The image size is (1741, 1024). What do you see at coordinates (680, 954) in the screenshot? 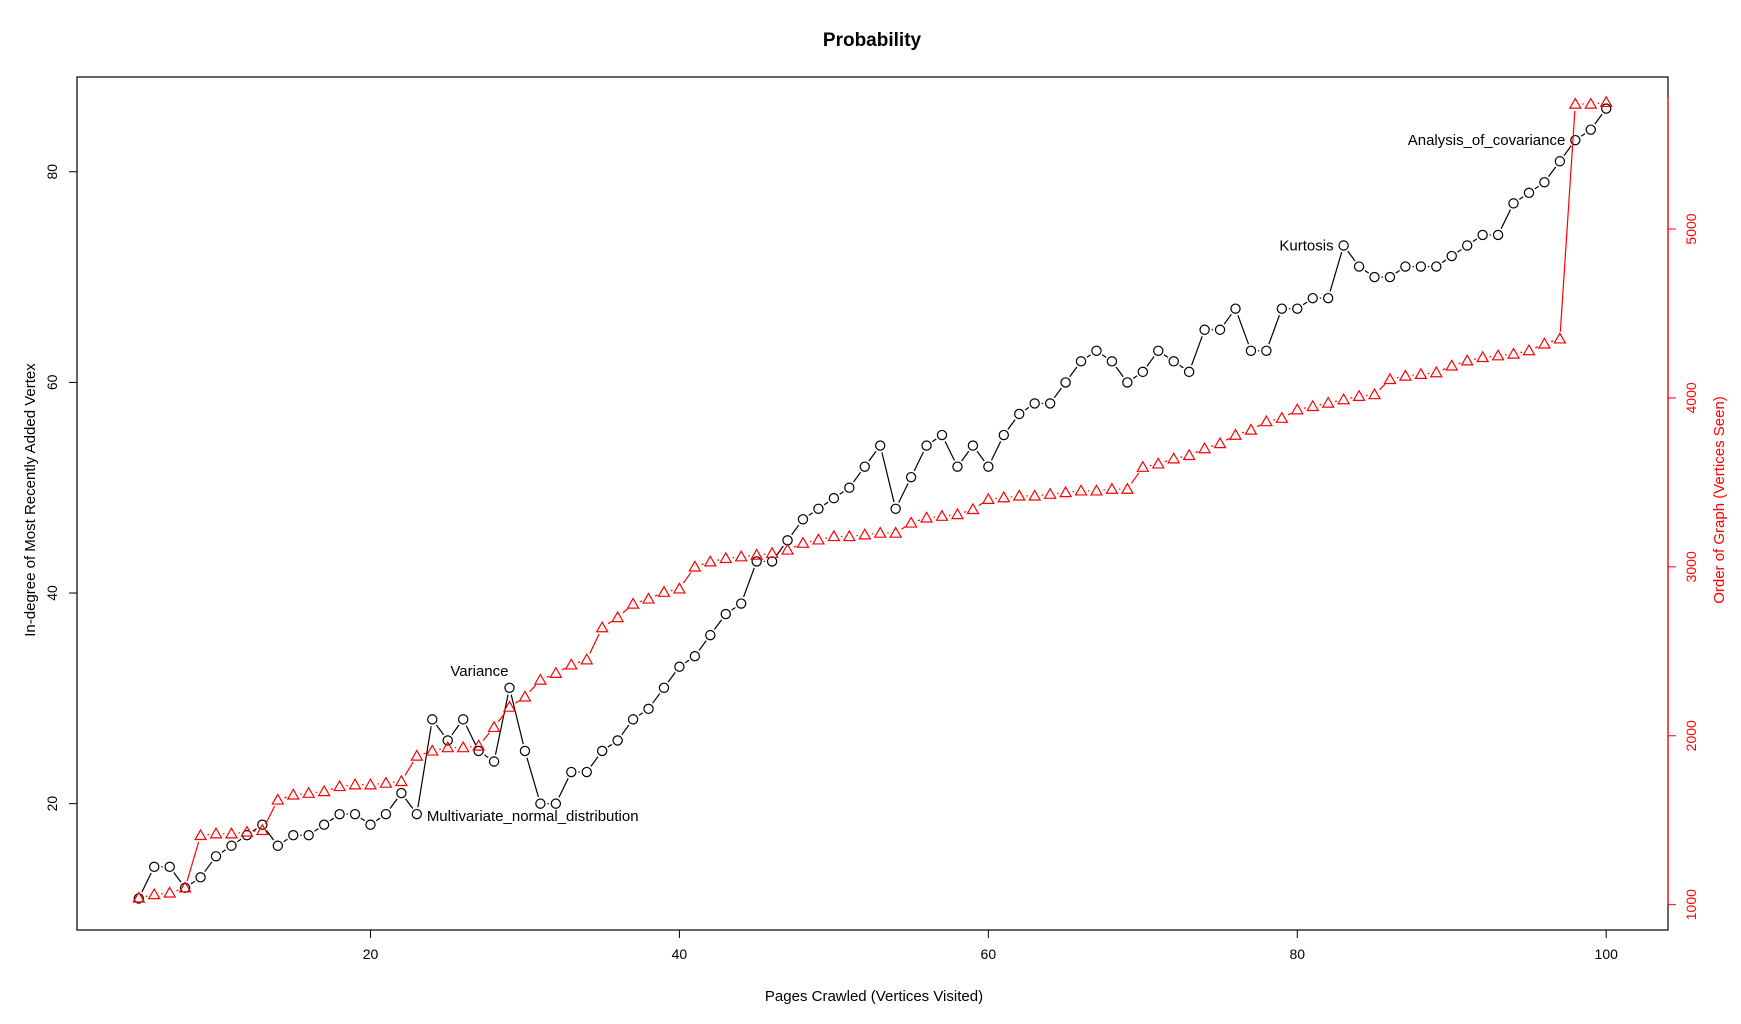
I see `x-tick-label: 40` at bounding box center [680, 954].